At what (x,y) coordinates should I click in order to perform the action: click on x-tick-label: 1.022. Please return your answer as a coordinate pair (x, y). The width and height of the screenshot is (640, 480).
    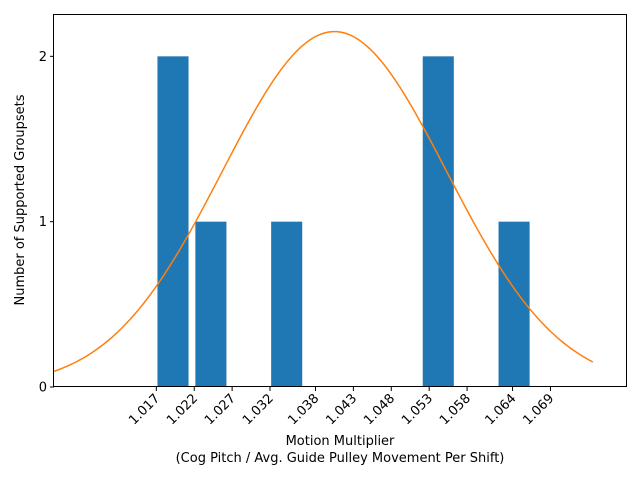
    Looking at the image, I should click on (182, 409).